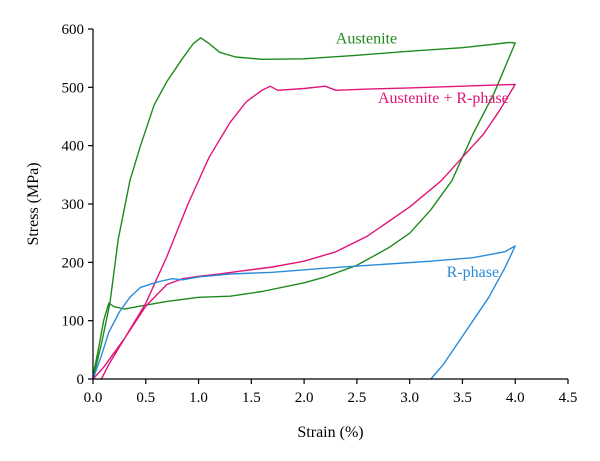 The height and width of the screenshot is (461, 600). What do you see at coordinates (33, 203) in the screenshot?
I see `y-axis-title: Stress (MPa)` at bounding box center [33, 203].